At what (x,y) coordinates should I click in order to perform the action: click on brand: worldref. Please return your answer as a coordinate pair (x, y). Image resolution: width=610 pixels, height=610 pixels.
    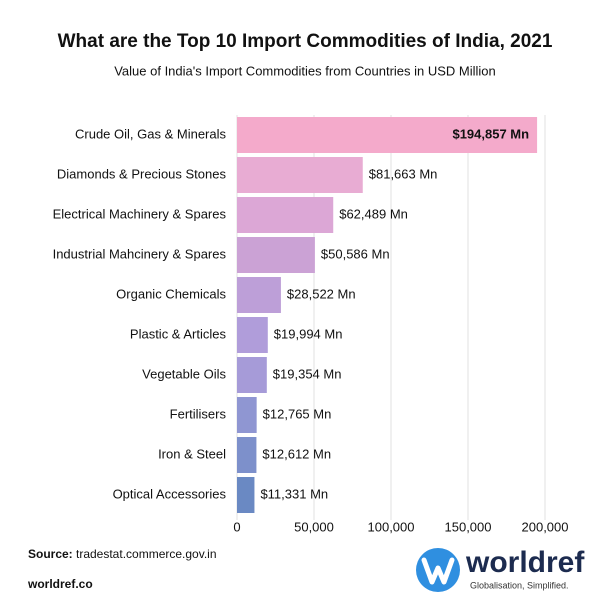
    Looking at the image, I should click on (525, 562).